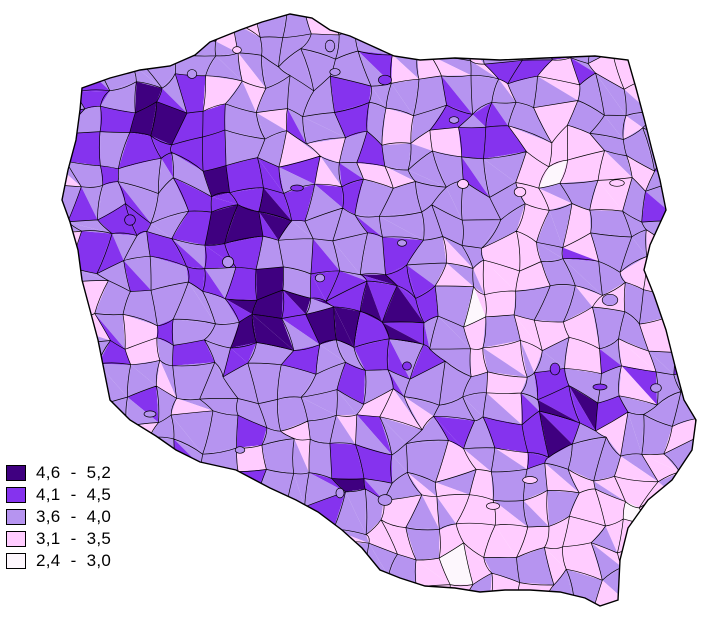  What do you see at coordinates (74, 560) in the screenshot?
I see `legend-label: 2,4 - 3,0` at bounding box center [74, 560].